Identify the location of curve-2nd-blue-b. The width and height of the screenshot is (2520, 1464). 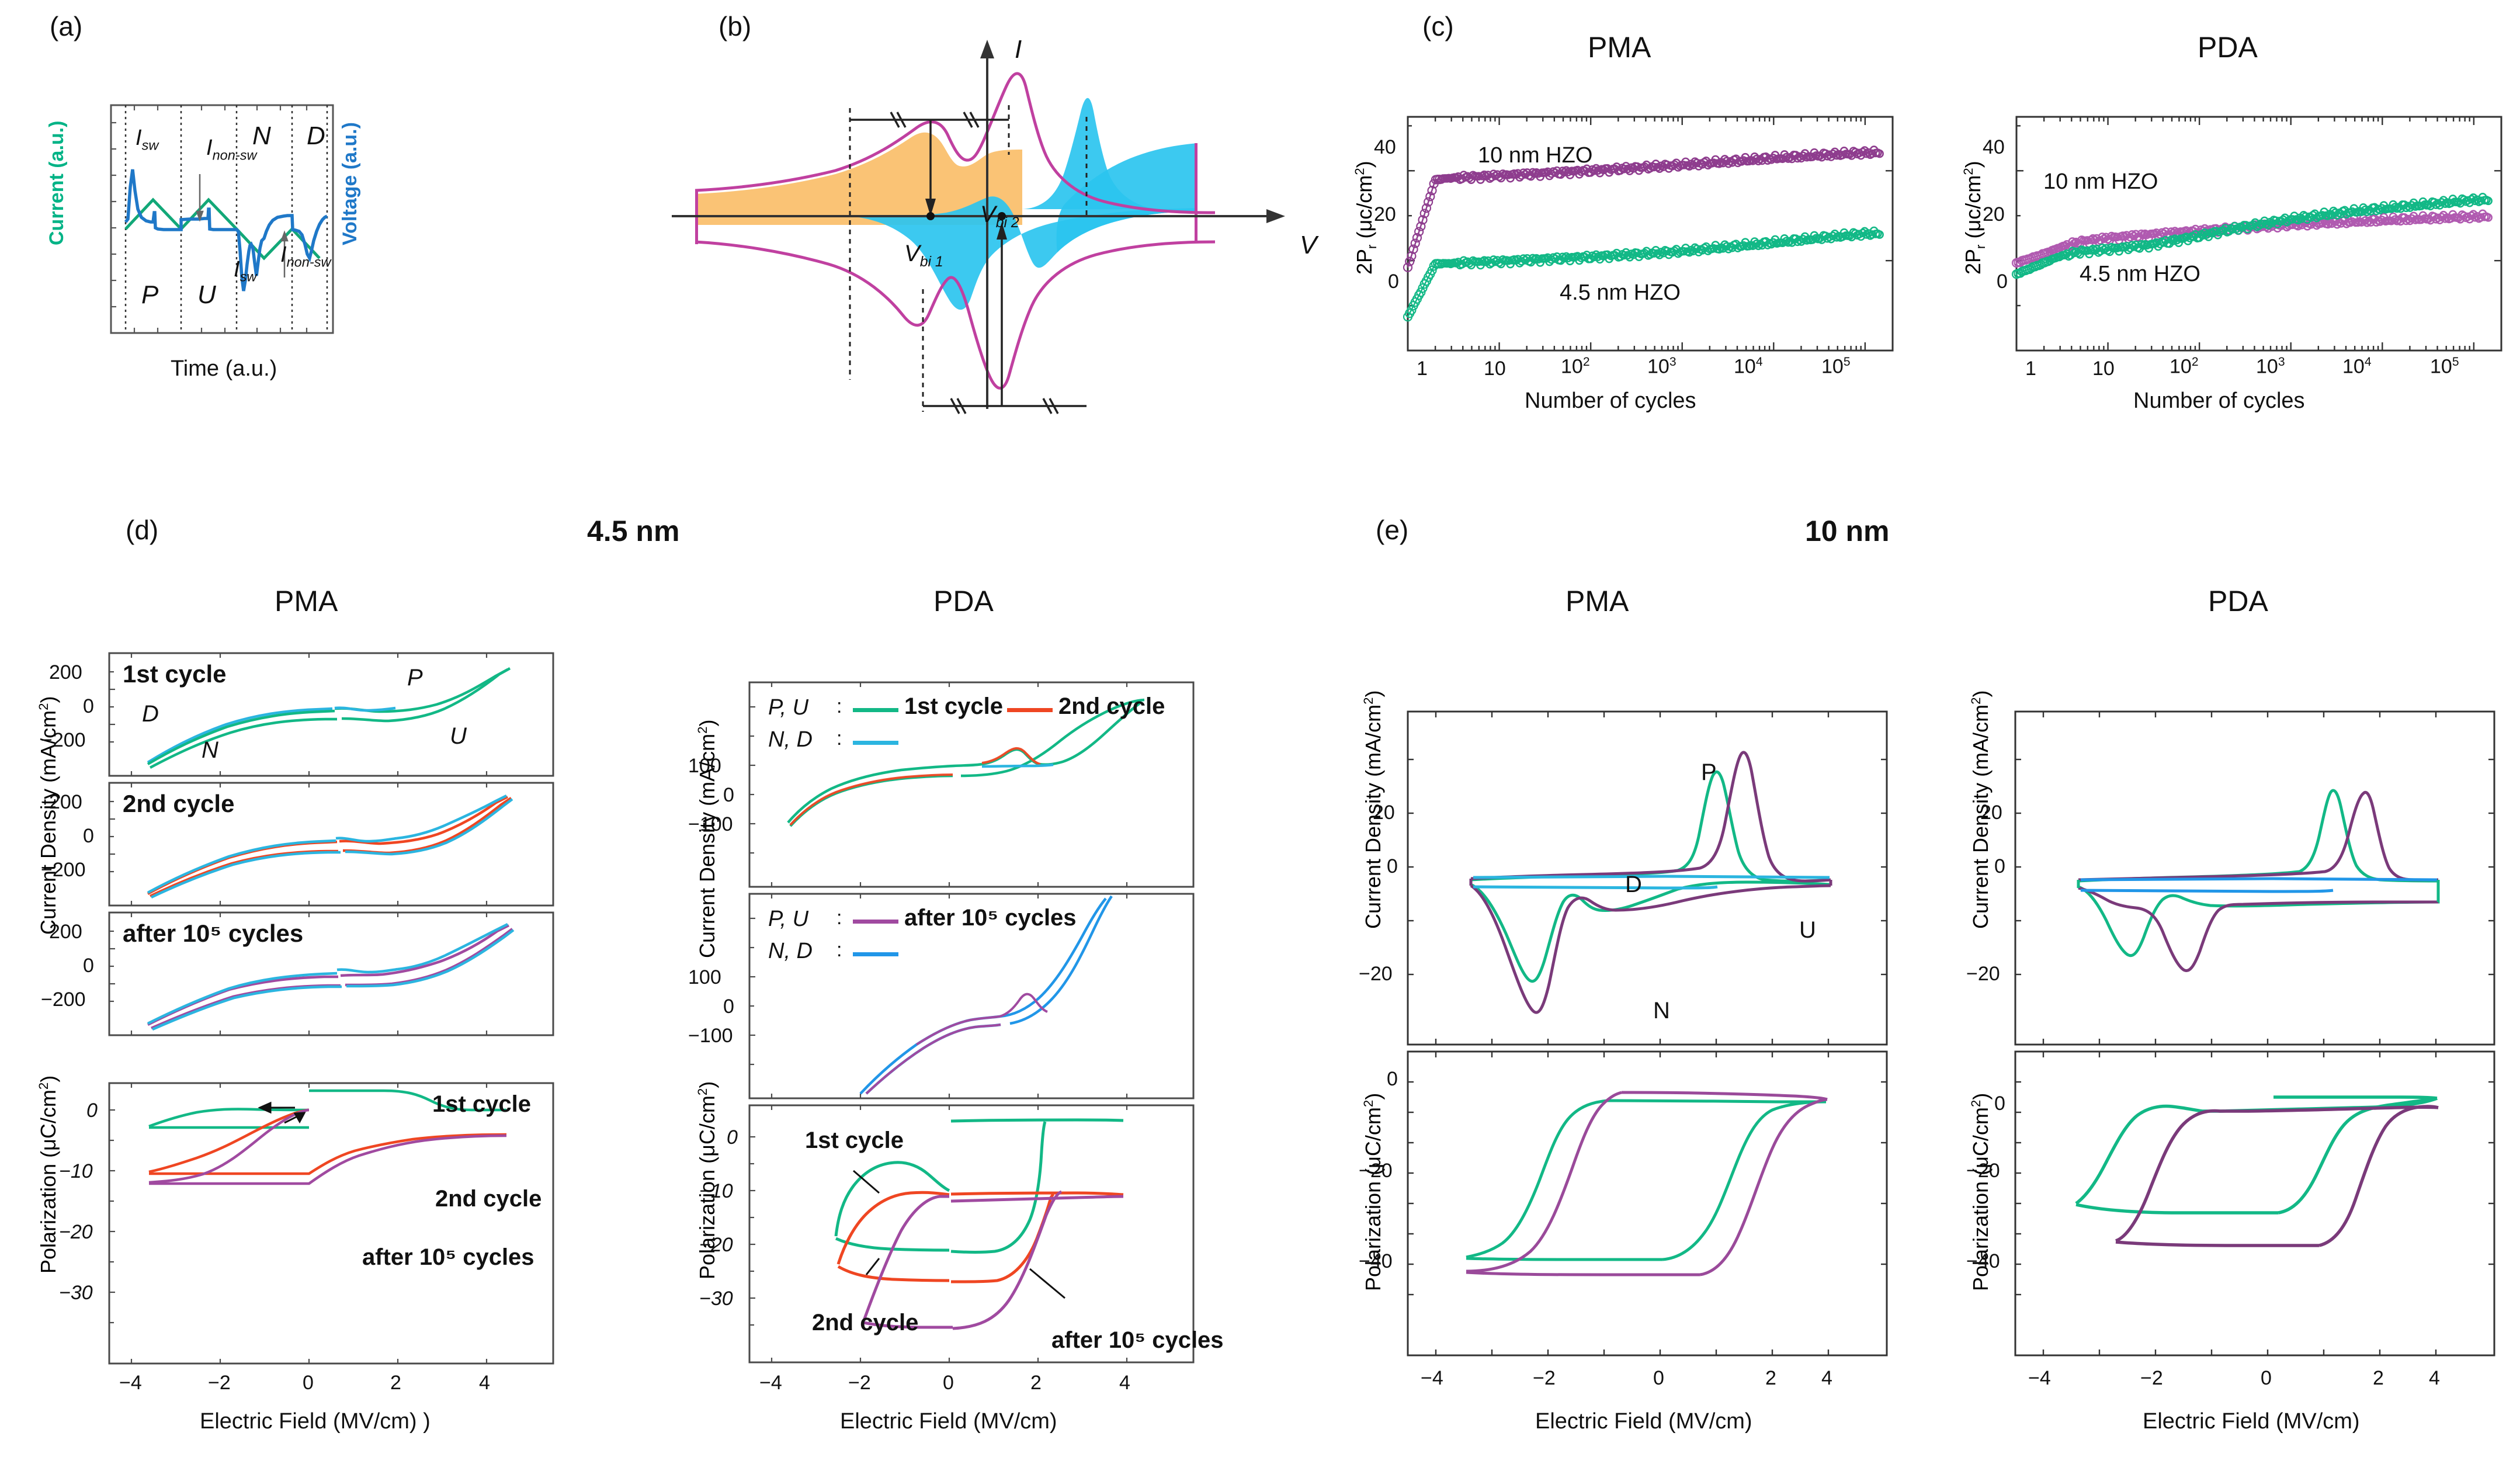
(332, 848).